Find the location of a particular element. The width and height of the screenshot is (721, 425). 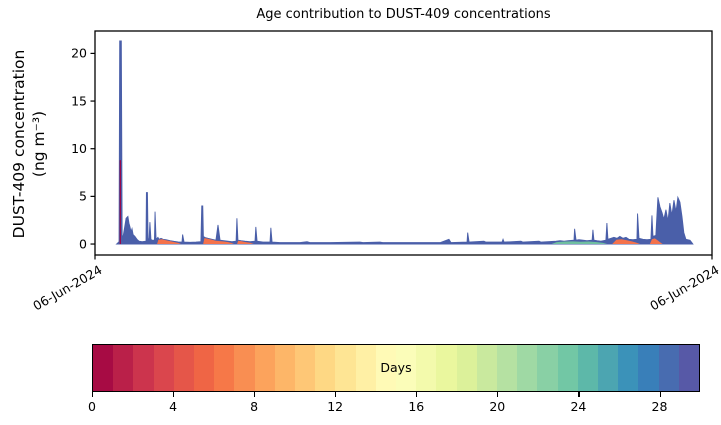

colorbar-tick-label: 4 is located at coordinates (173, 406).